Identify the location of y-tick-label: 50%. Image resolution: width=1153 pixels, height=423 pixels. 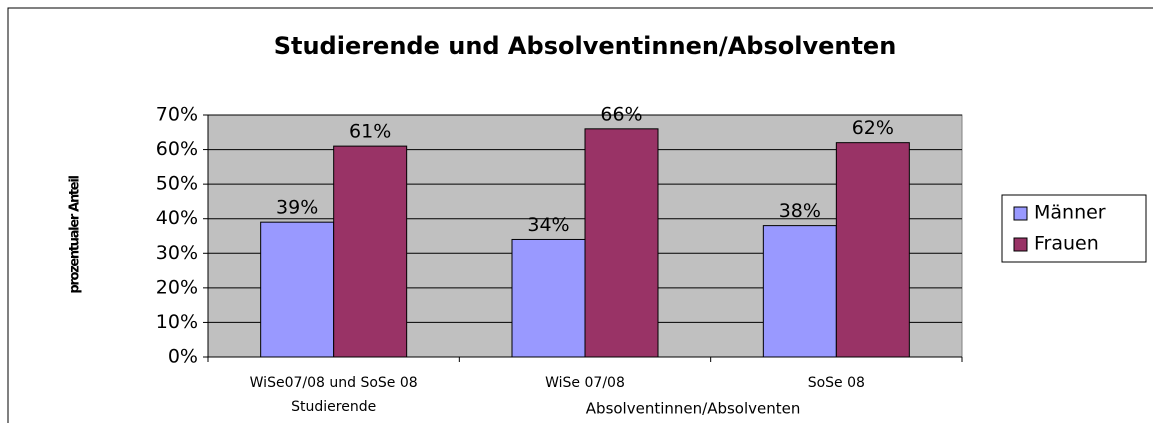
(177, 184).